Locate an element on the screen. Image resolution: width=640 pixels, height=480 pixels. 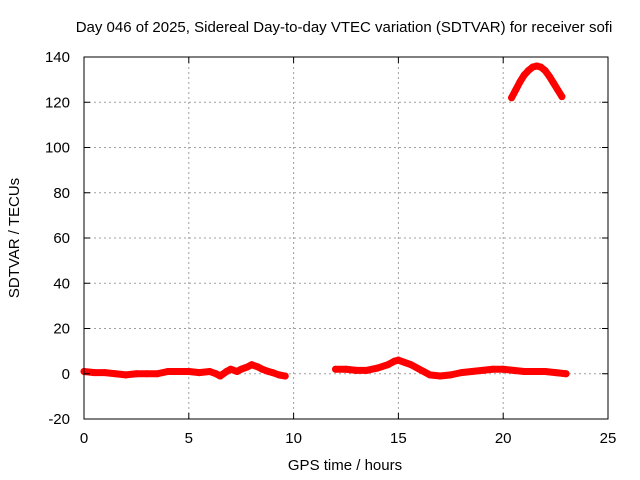
y-tick-label: -20 is located at coordinates (59, 419).